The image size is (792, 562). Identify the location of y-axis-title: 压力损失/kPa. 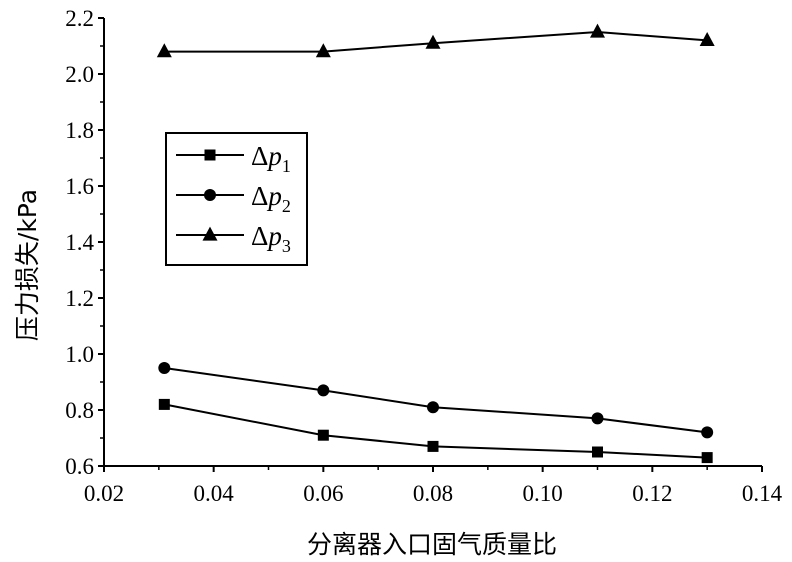
(27, 265).